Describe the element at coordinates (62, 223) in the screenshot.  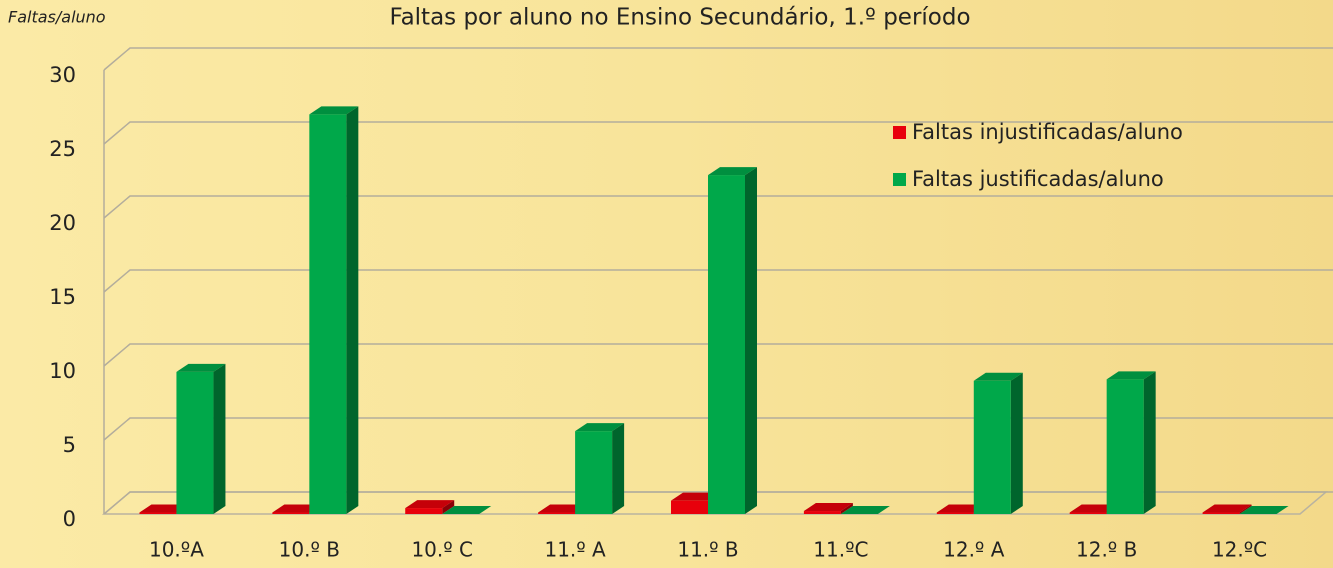
I see `y-tick-label: 20` at that location.